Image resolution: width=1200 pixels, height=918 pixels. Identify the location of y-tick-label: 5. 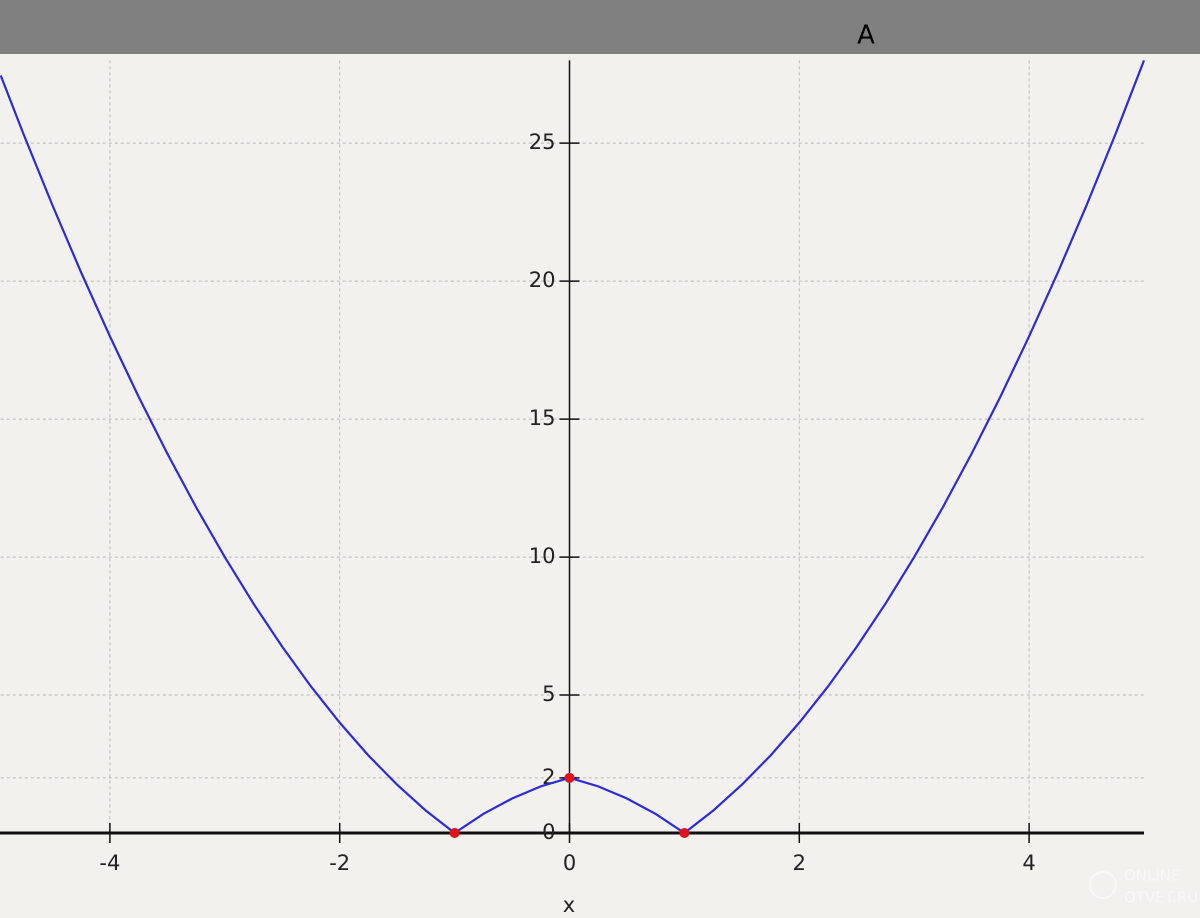
(548, 694).